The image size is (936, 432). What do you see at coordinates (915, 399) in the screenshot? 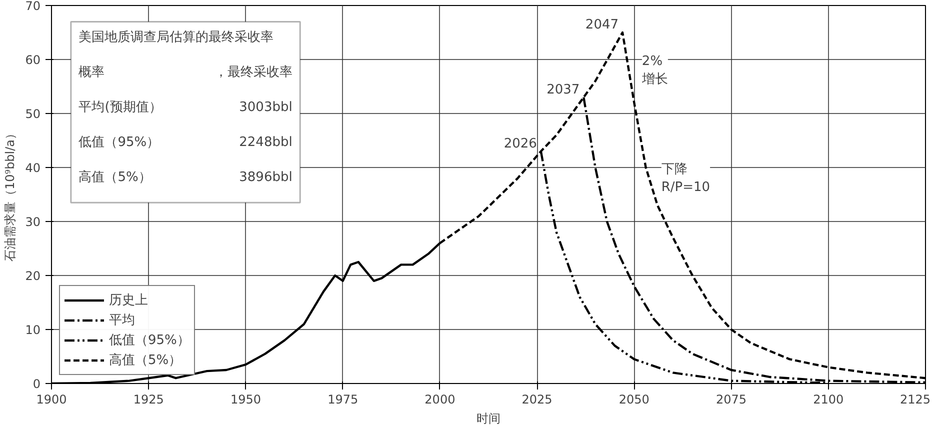
I see `x-tick-label: 2125` at bounding box center [915, 399].